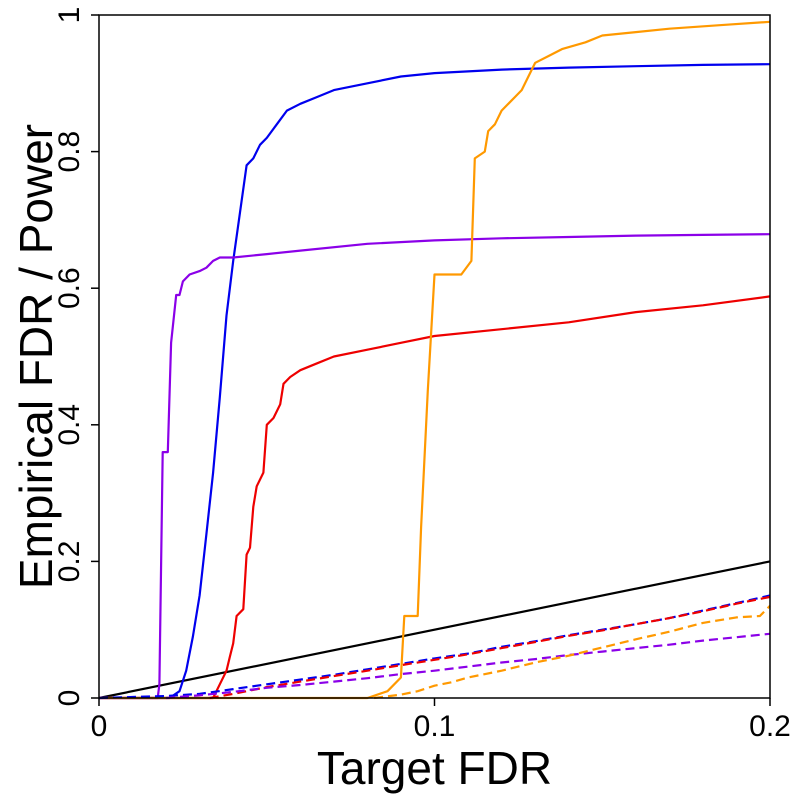  I want to click on x-tick-label: 0, so click(99, 726).